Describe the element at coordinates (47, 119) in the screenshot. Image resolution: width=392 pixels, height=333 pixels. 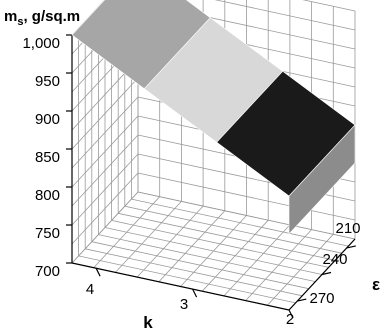
I see `z-tick-label: 900` at that location.